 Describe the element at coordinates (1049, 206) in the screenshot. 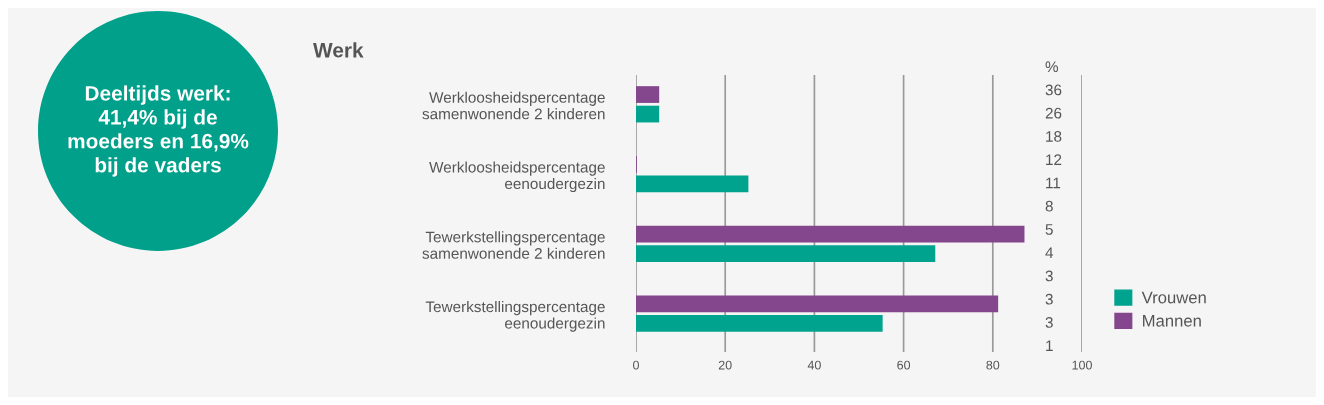

I see `annotation: 8` at that location.